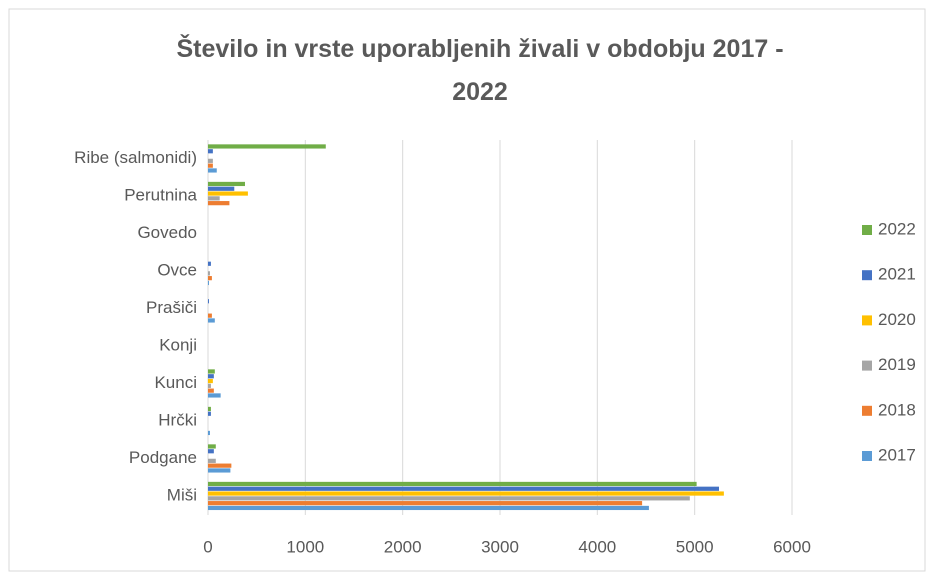  I want to click on legend-label: 2021, so click(897, 274).